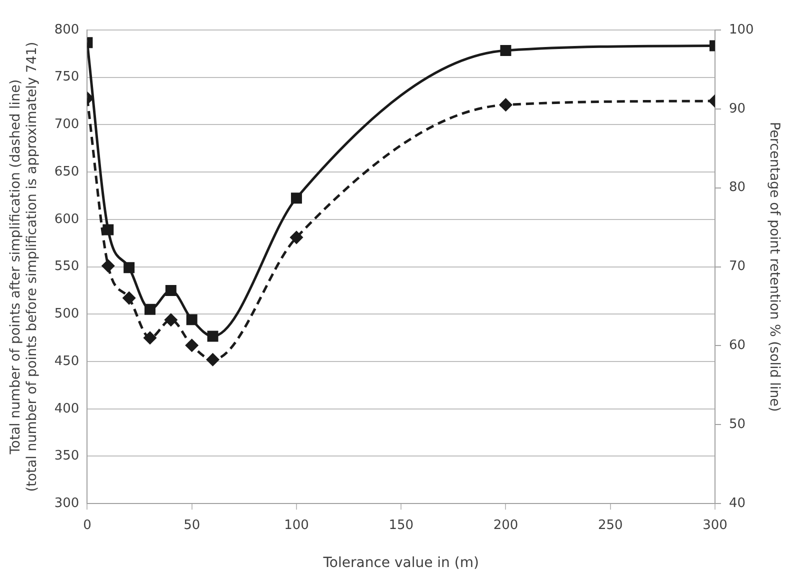 The height and width of the screenshot is (582, 800). Describe the element at coordinates (24, 267) in the screenshot. I see `y-axis-title: Total number of points after simplification (dashed line) (total number of points before simplification is approximately 741)` at that location.